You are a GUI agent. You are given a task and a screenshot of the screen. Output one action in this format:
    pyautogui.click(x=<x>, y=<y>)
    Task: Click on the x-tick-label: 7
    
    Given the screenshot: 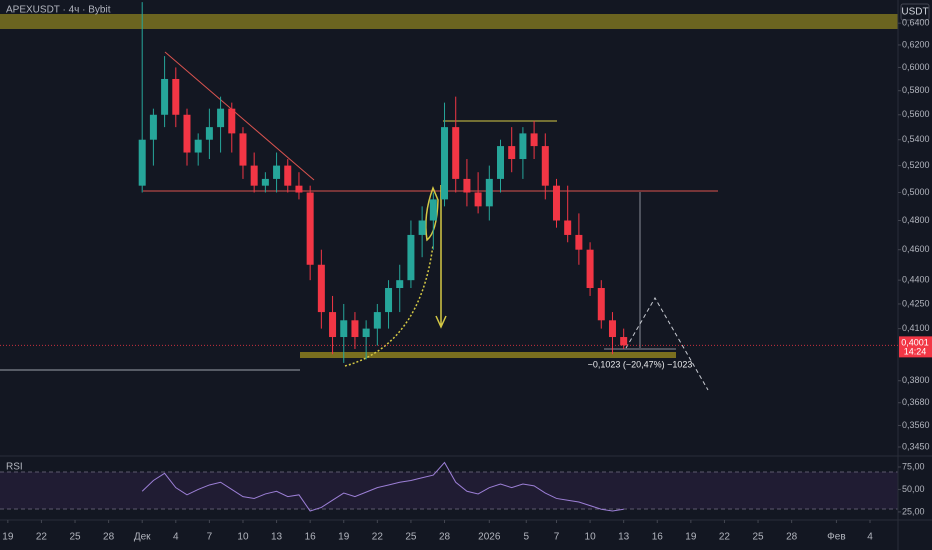 What is the action you would take?
    pyautogui.click(x=210, y=537)
    